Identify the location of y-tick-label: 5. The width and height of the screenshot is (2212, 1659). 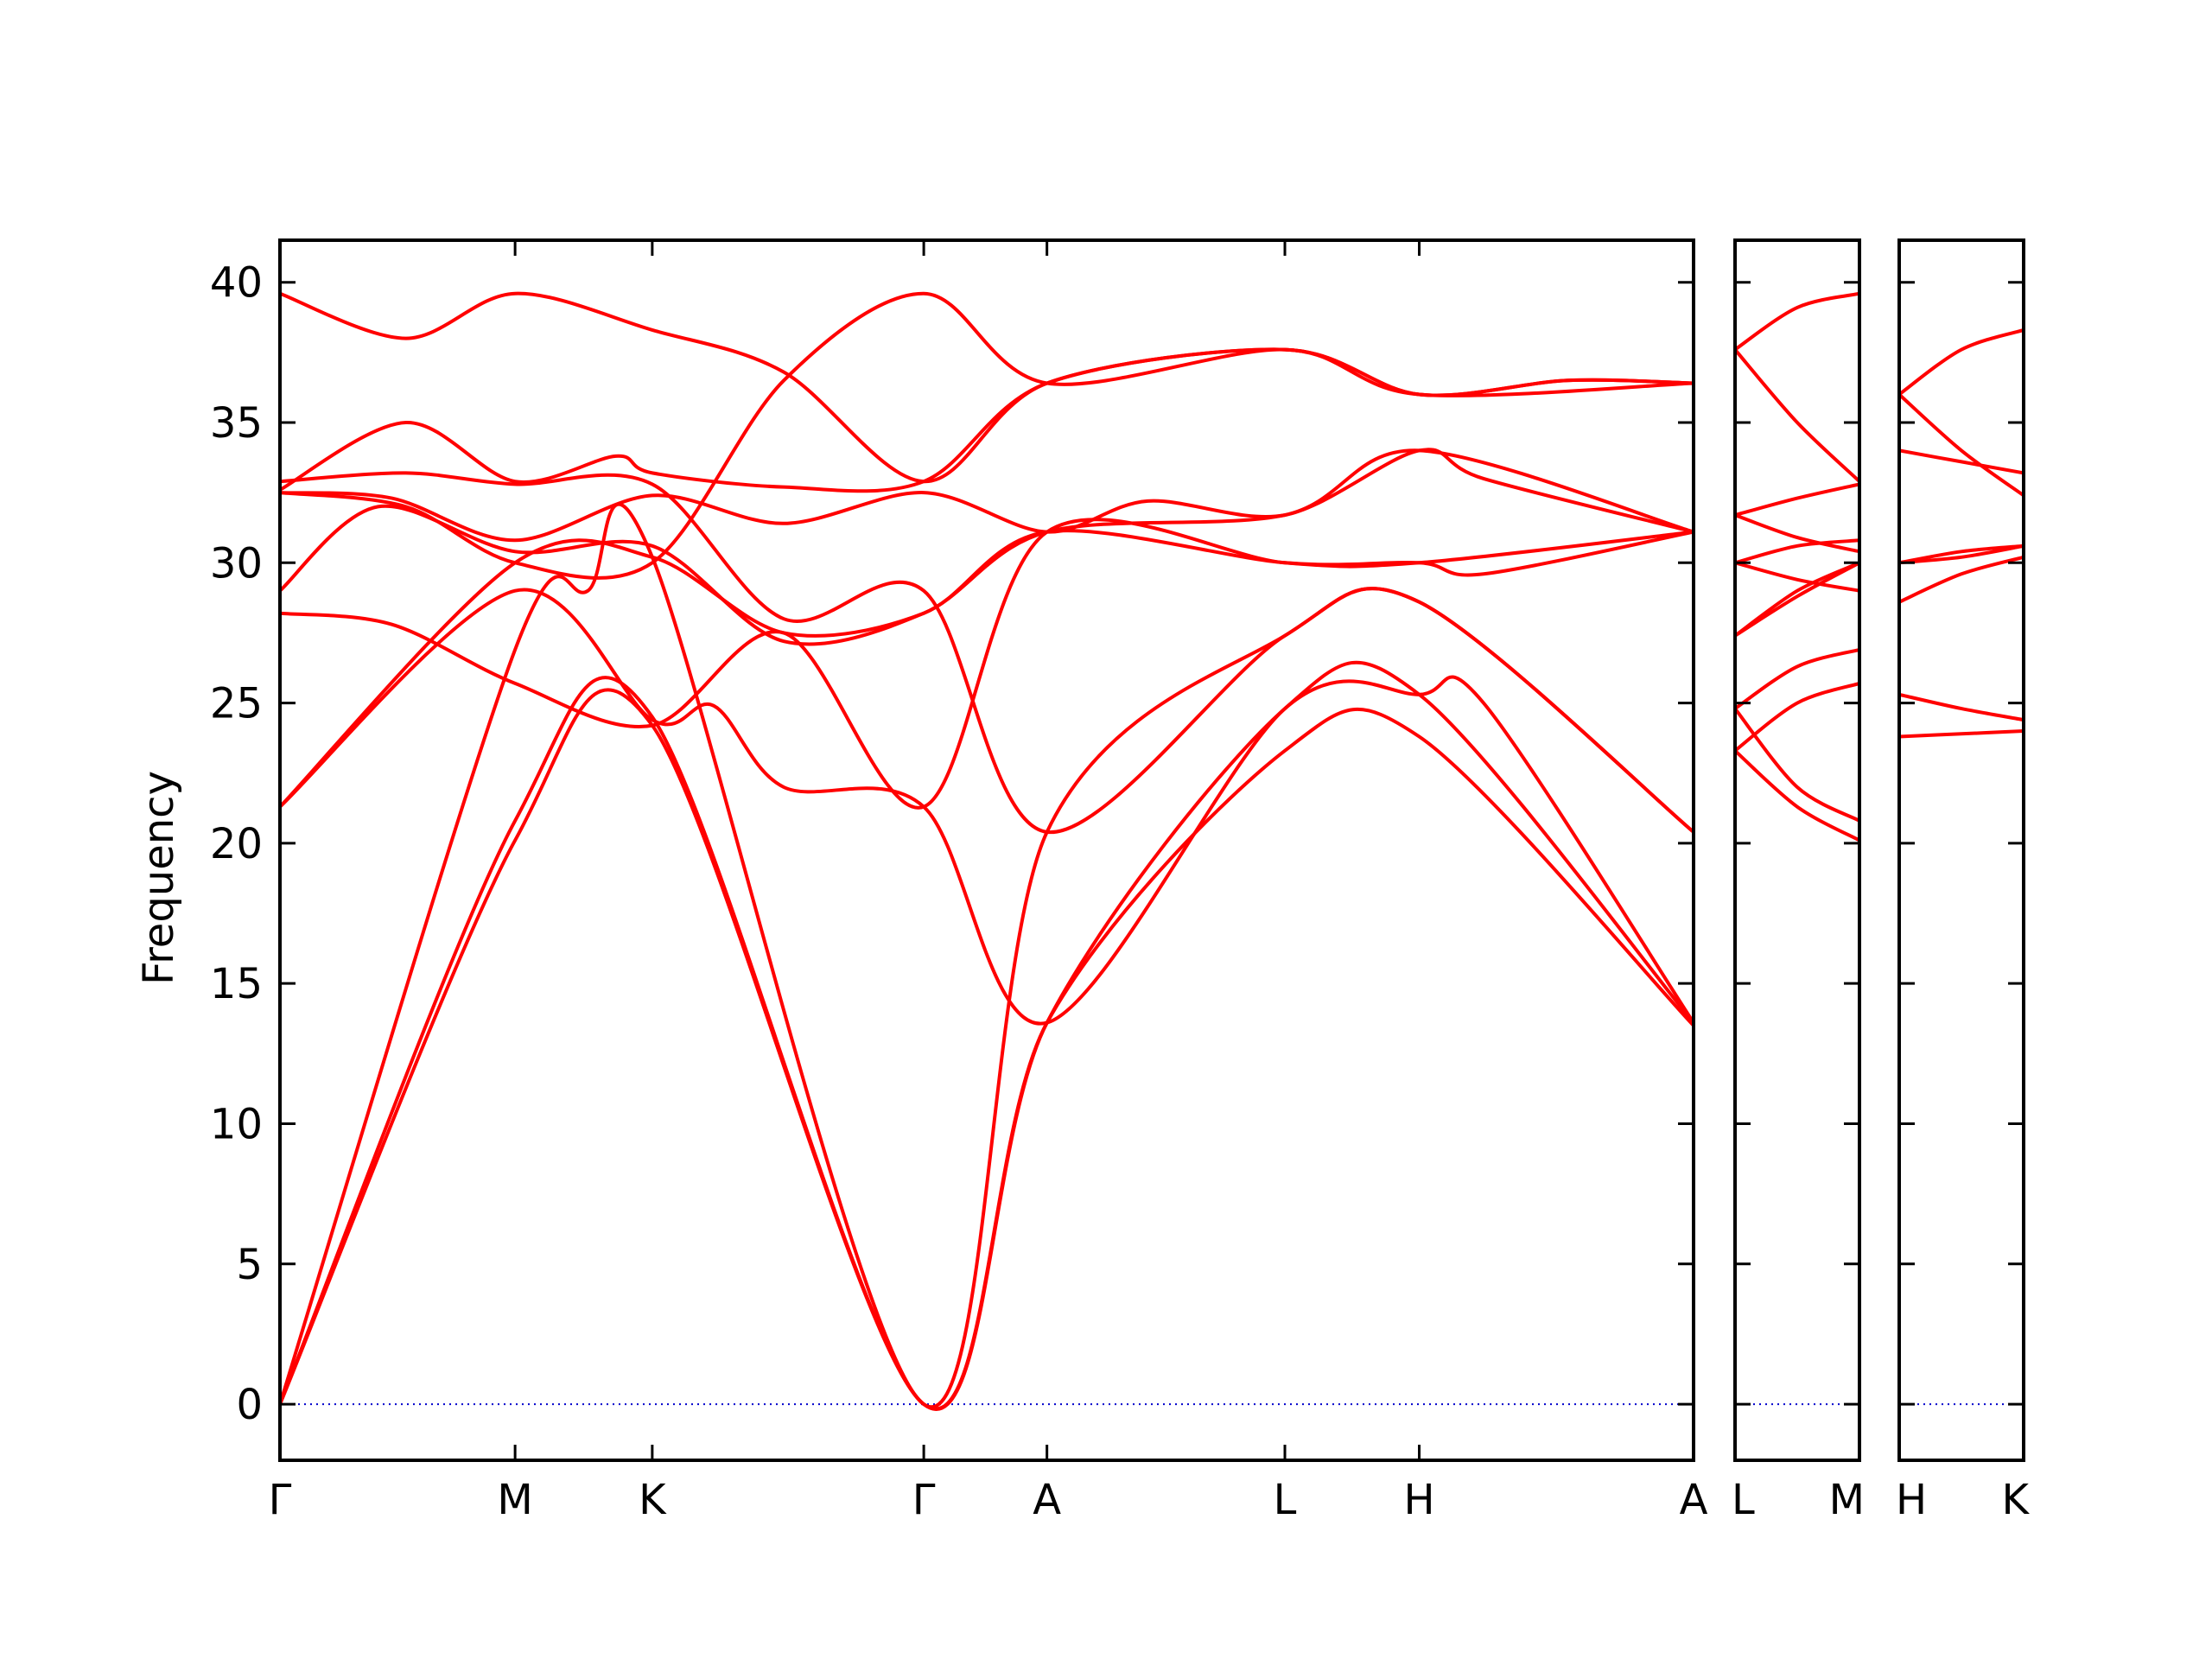
(249, 1265).